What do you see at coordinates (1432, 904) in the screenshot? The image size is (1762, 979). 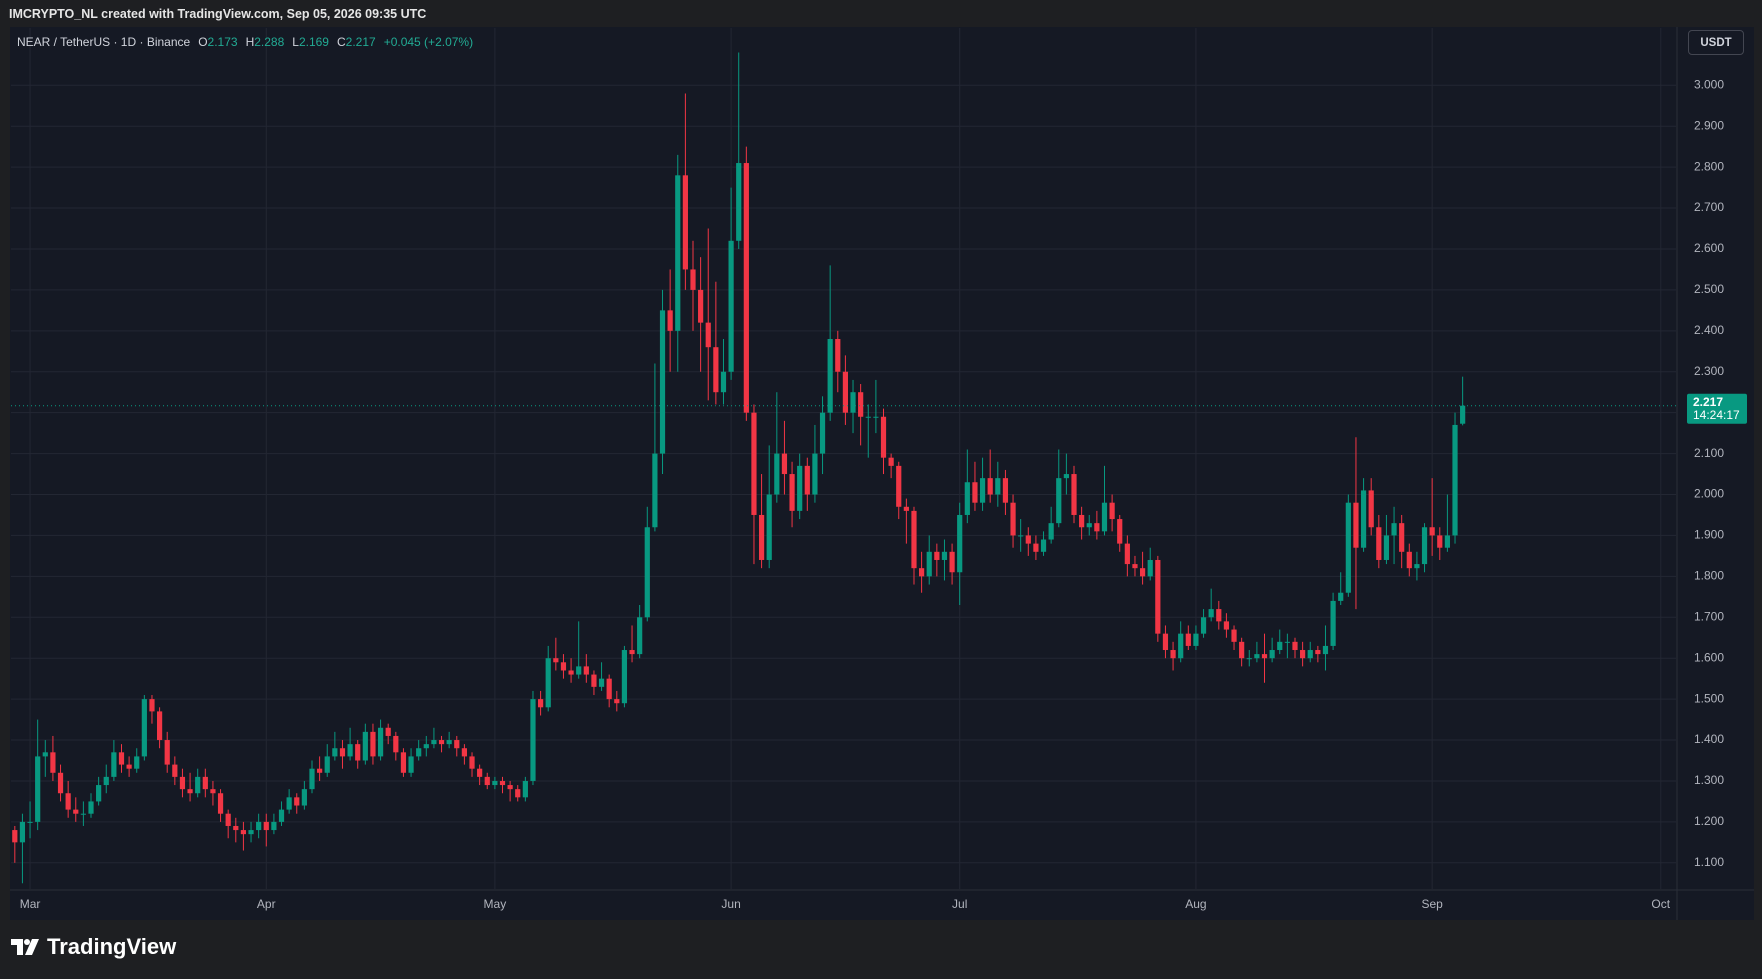 I see `x-tick-label: Sep` at bounding box center [1432, 904].